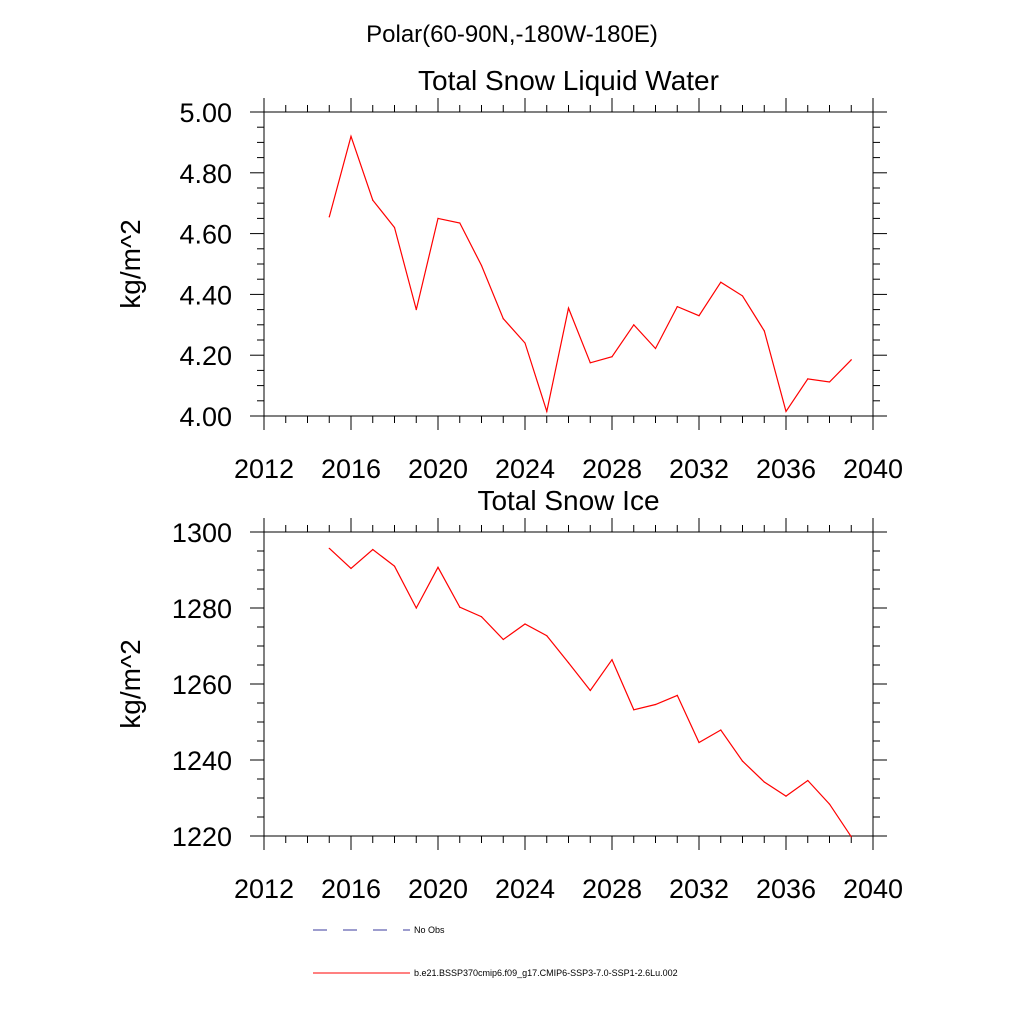 The height and width of the screenshot is (1024, 1024). Describe the element at coordinates (205, 235) in the screenshot. I see `y-tick-label: 4.60` at that location.